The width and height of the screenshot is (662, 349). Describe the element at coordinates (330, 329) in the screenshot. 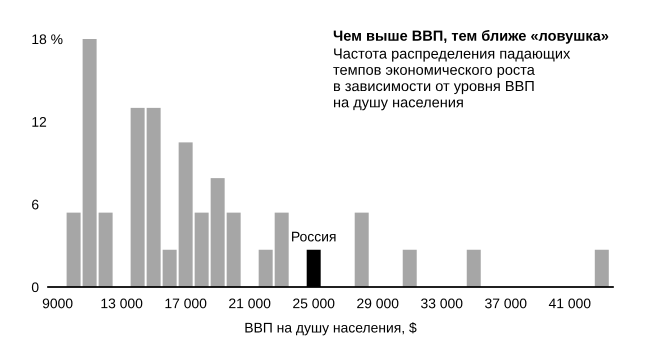

I see `x-axis-title: ВВП на душу населения, $` at that location.